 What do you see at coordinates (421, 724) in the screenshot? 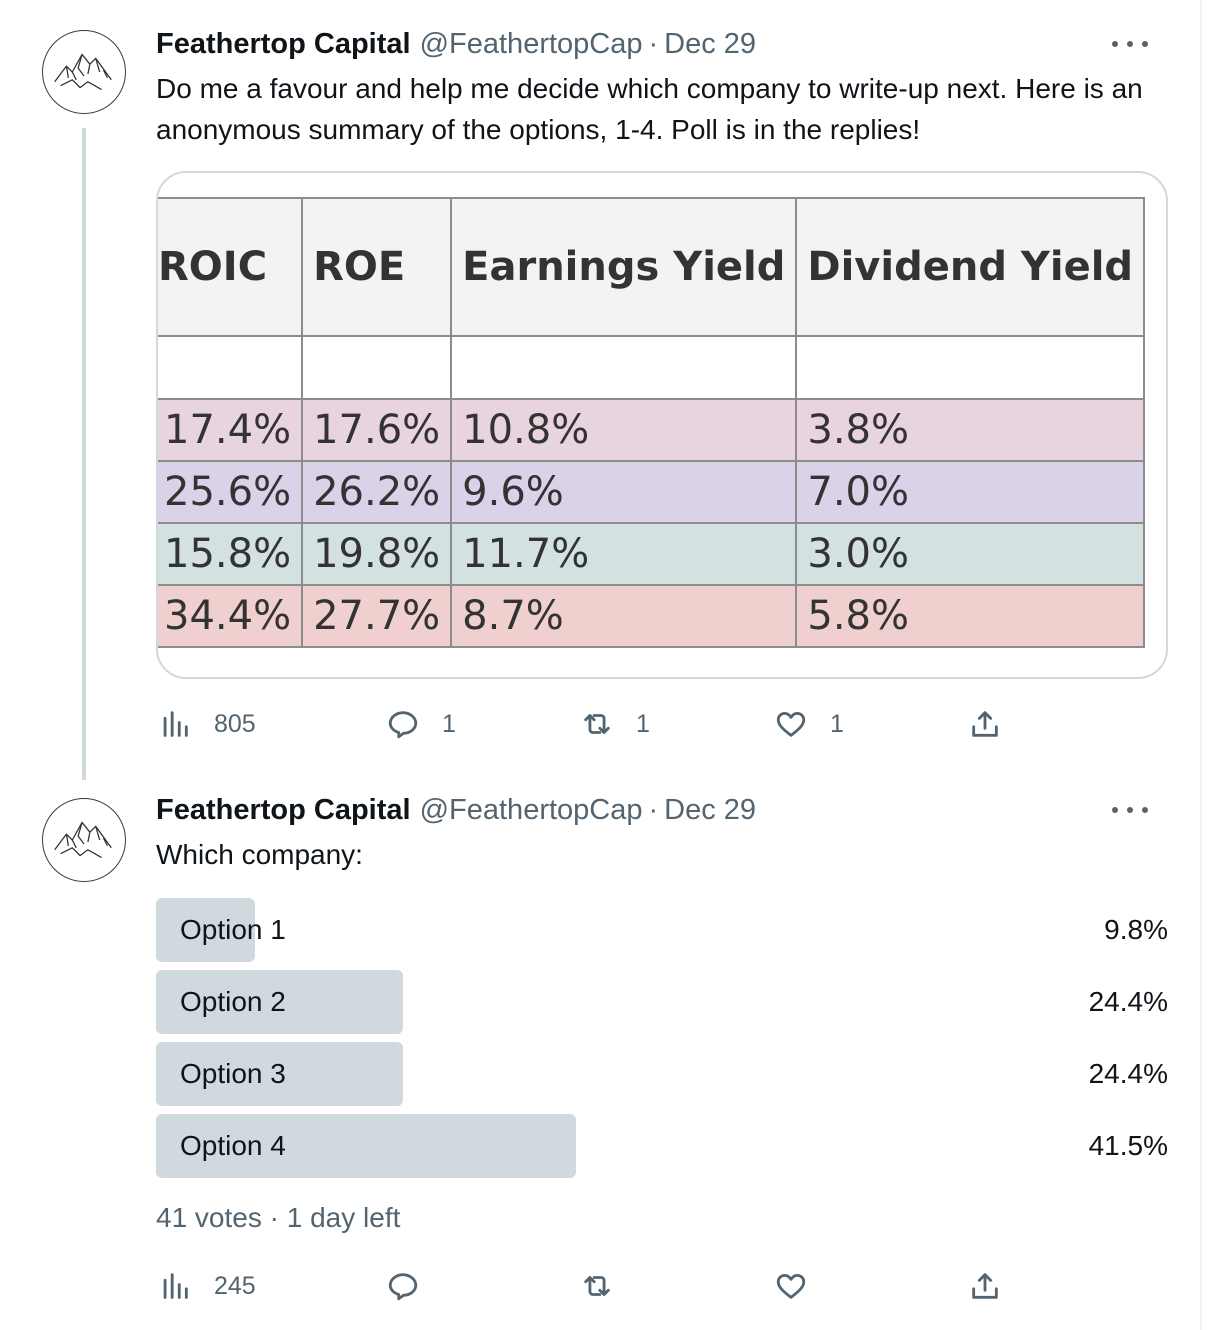
I see `reply-button: 1` at bounding box center [421, 724].